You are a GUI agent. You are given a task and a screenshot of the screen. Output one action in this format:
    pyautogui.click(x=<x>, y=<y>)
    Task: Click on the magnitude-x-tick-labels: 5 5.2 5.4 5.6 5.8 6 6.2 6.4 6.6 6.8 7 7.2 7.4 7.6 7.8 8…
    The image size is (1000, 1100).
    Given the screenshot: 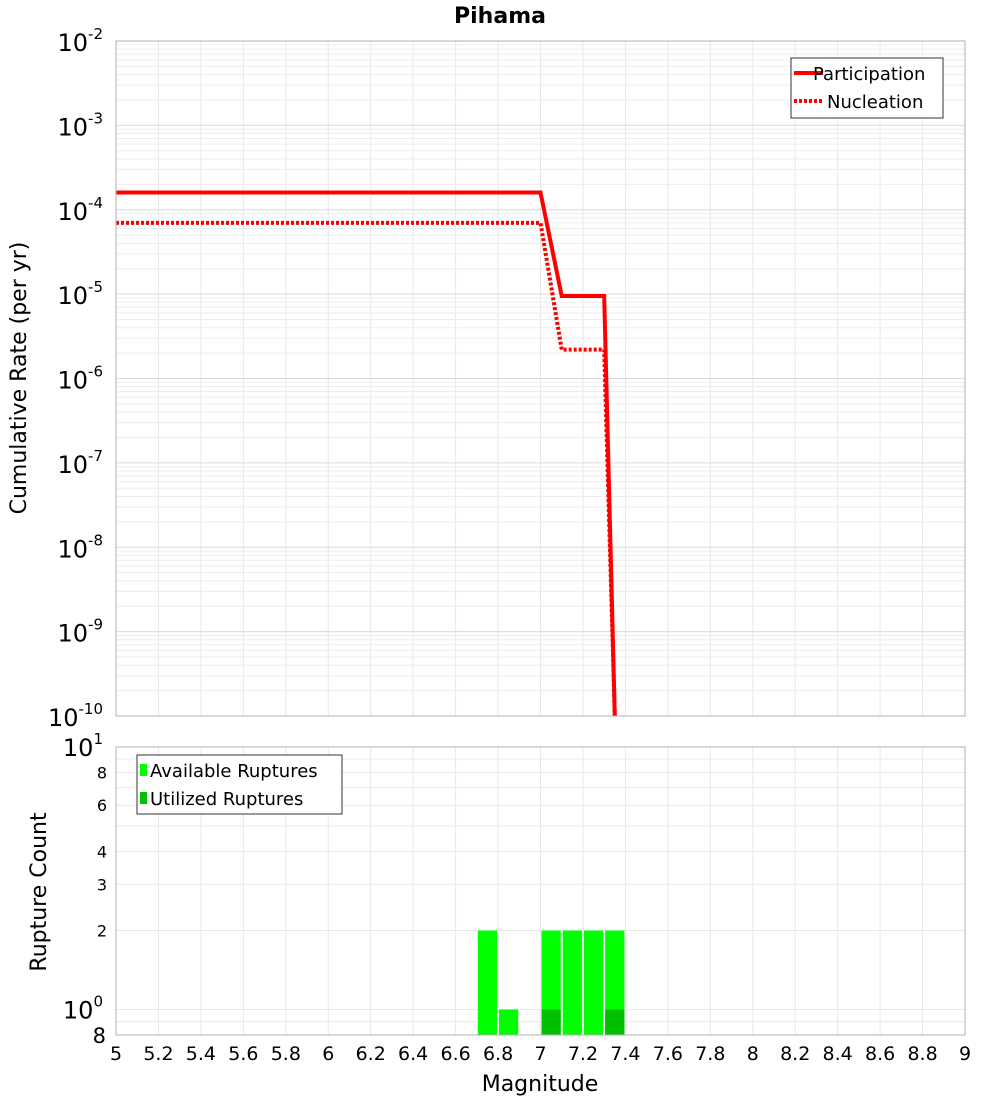 What is the action you would take?
    pyautogui.click(x=540, y=1054)
    